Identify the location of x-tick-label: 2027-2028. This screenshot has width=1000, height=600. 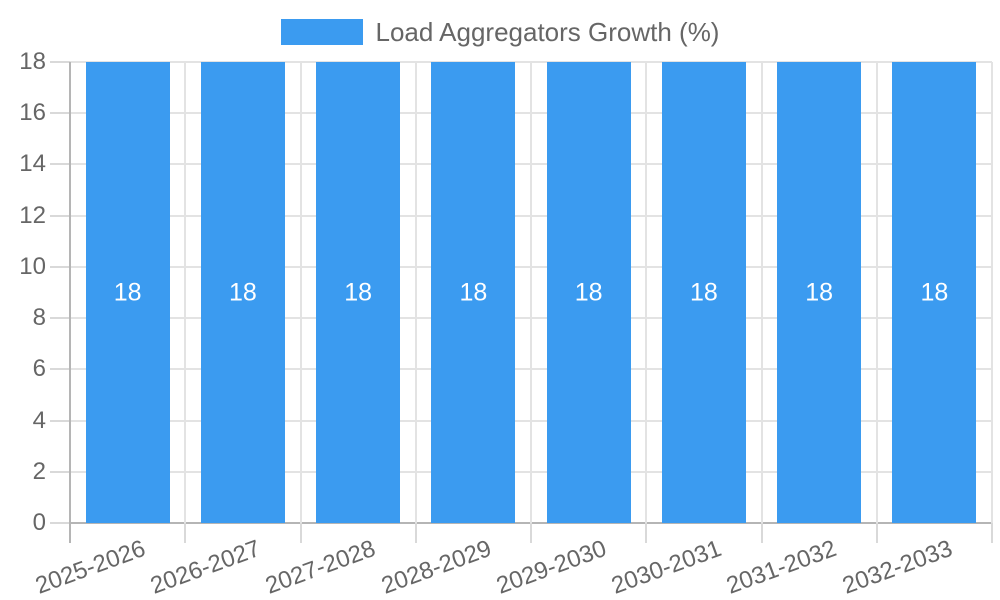
(321, 567).